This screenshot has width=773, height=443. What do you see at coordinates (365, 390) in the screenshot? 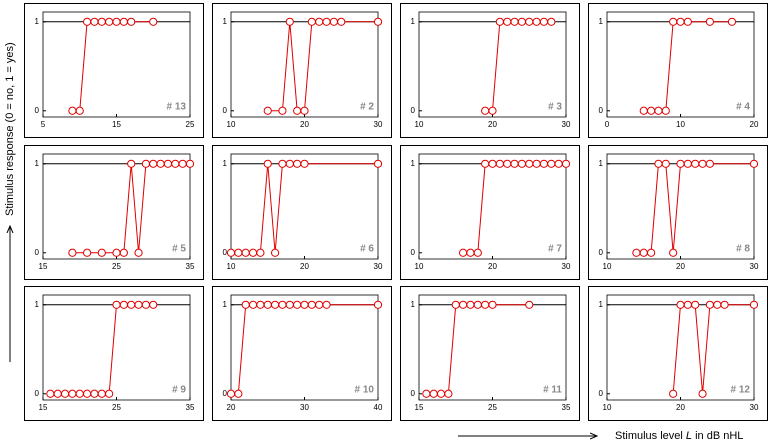
I see `panel-label: # 10` at bounding box center [365, 390].